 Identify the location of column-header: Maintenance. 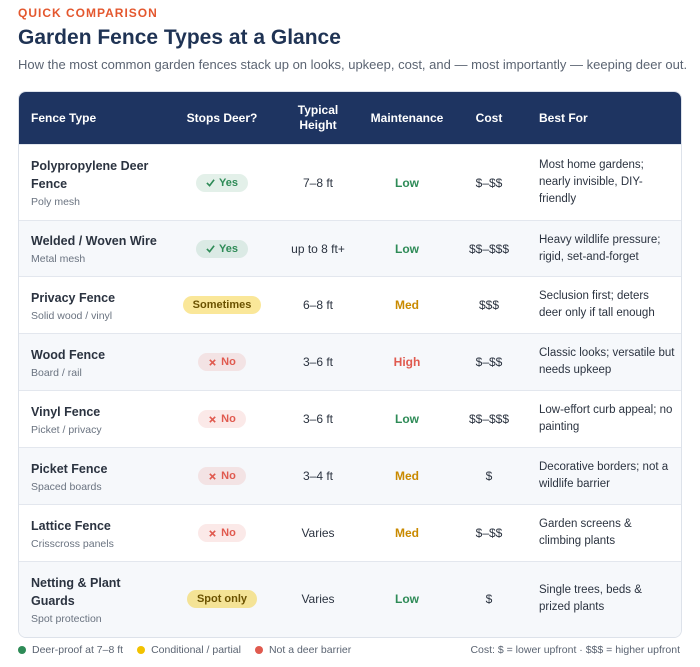
(407, 118).